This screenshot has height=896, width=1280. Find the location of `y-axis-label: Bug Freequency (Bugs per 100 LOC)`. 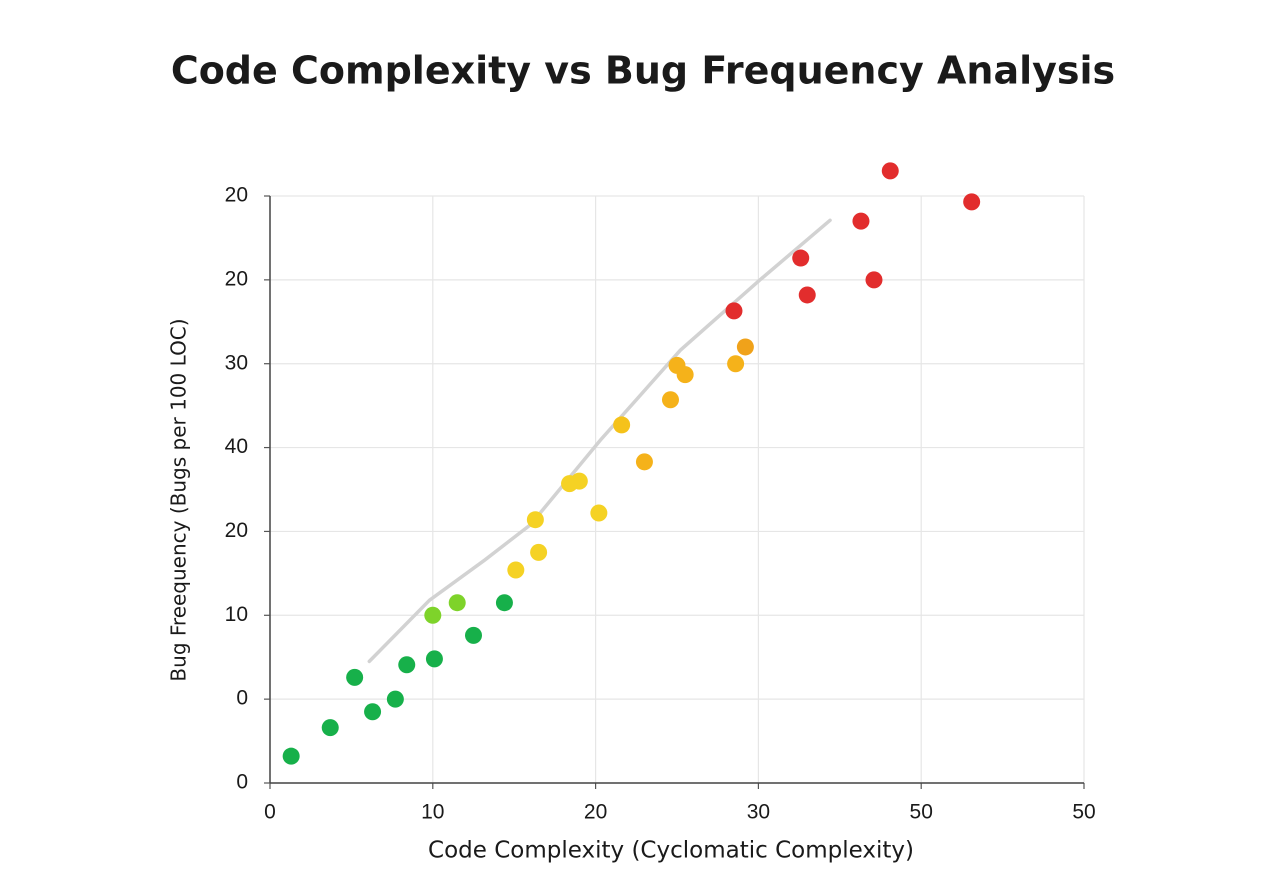

y-axis-label: Bug Freequency (Bugs per 100 LOC) is located at coordinates (179, 499).